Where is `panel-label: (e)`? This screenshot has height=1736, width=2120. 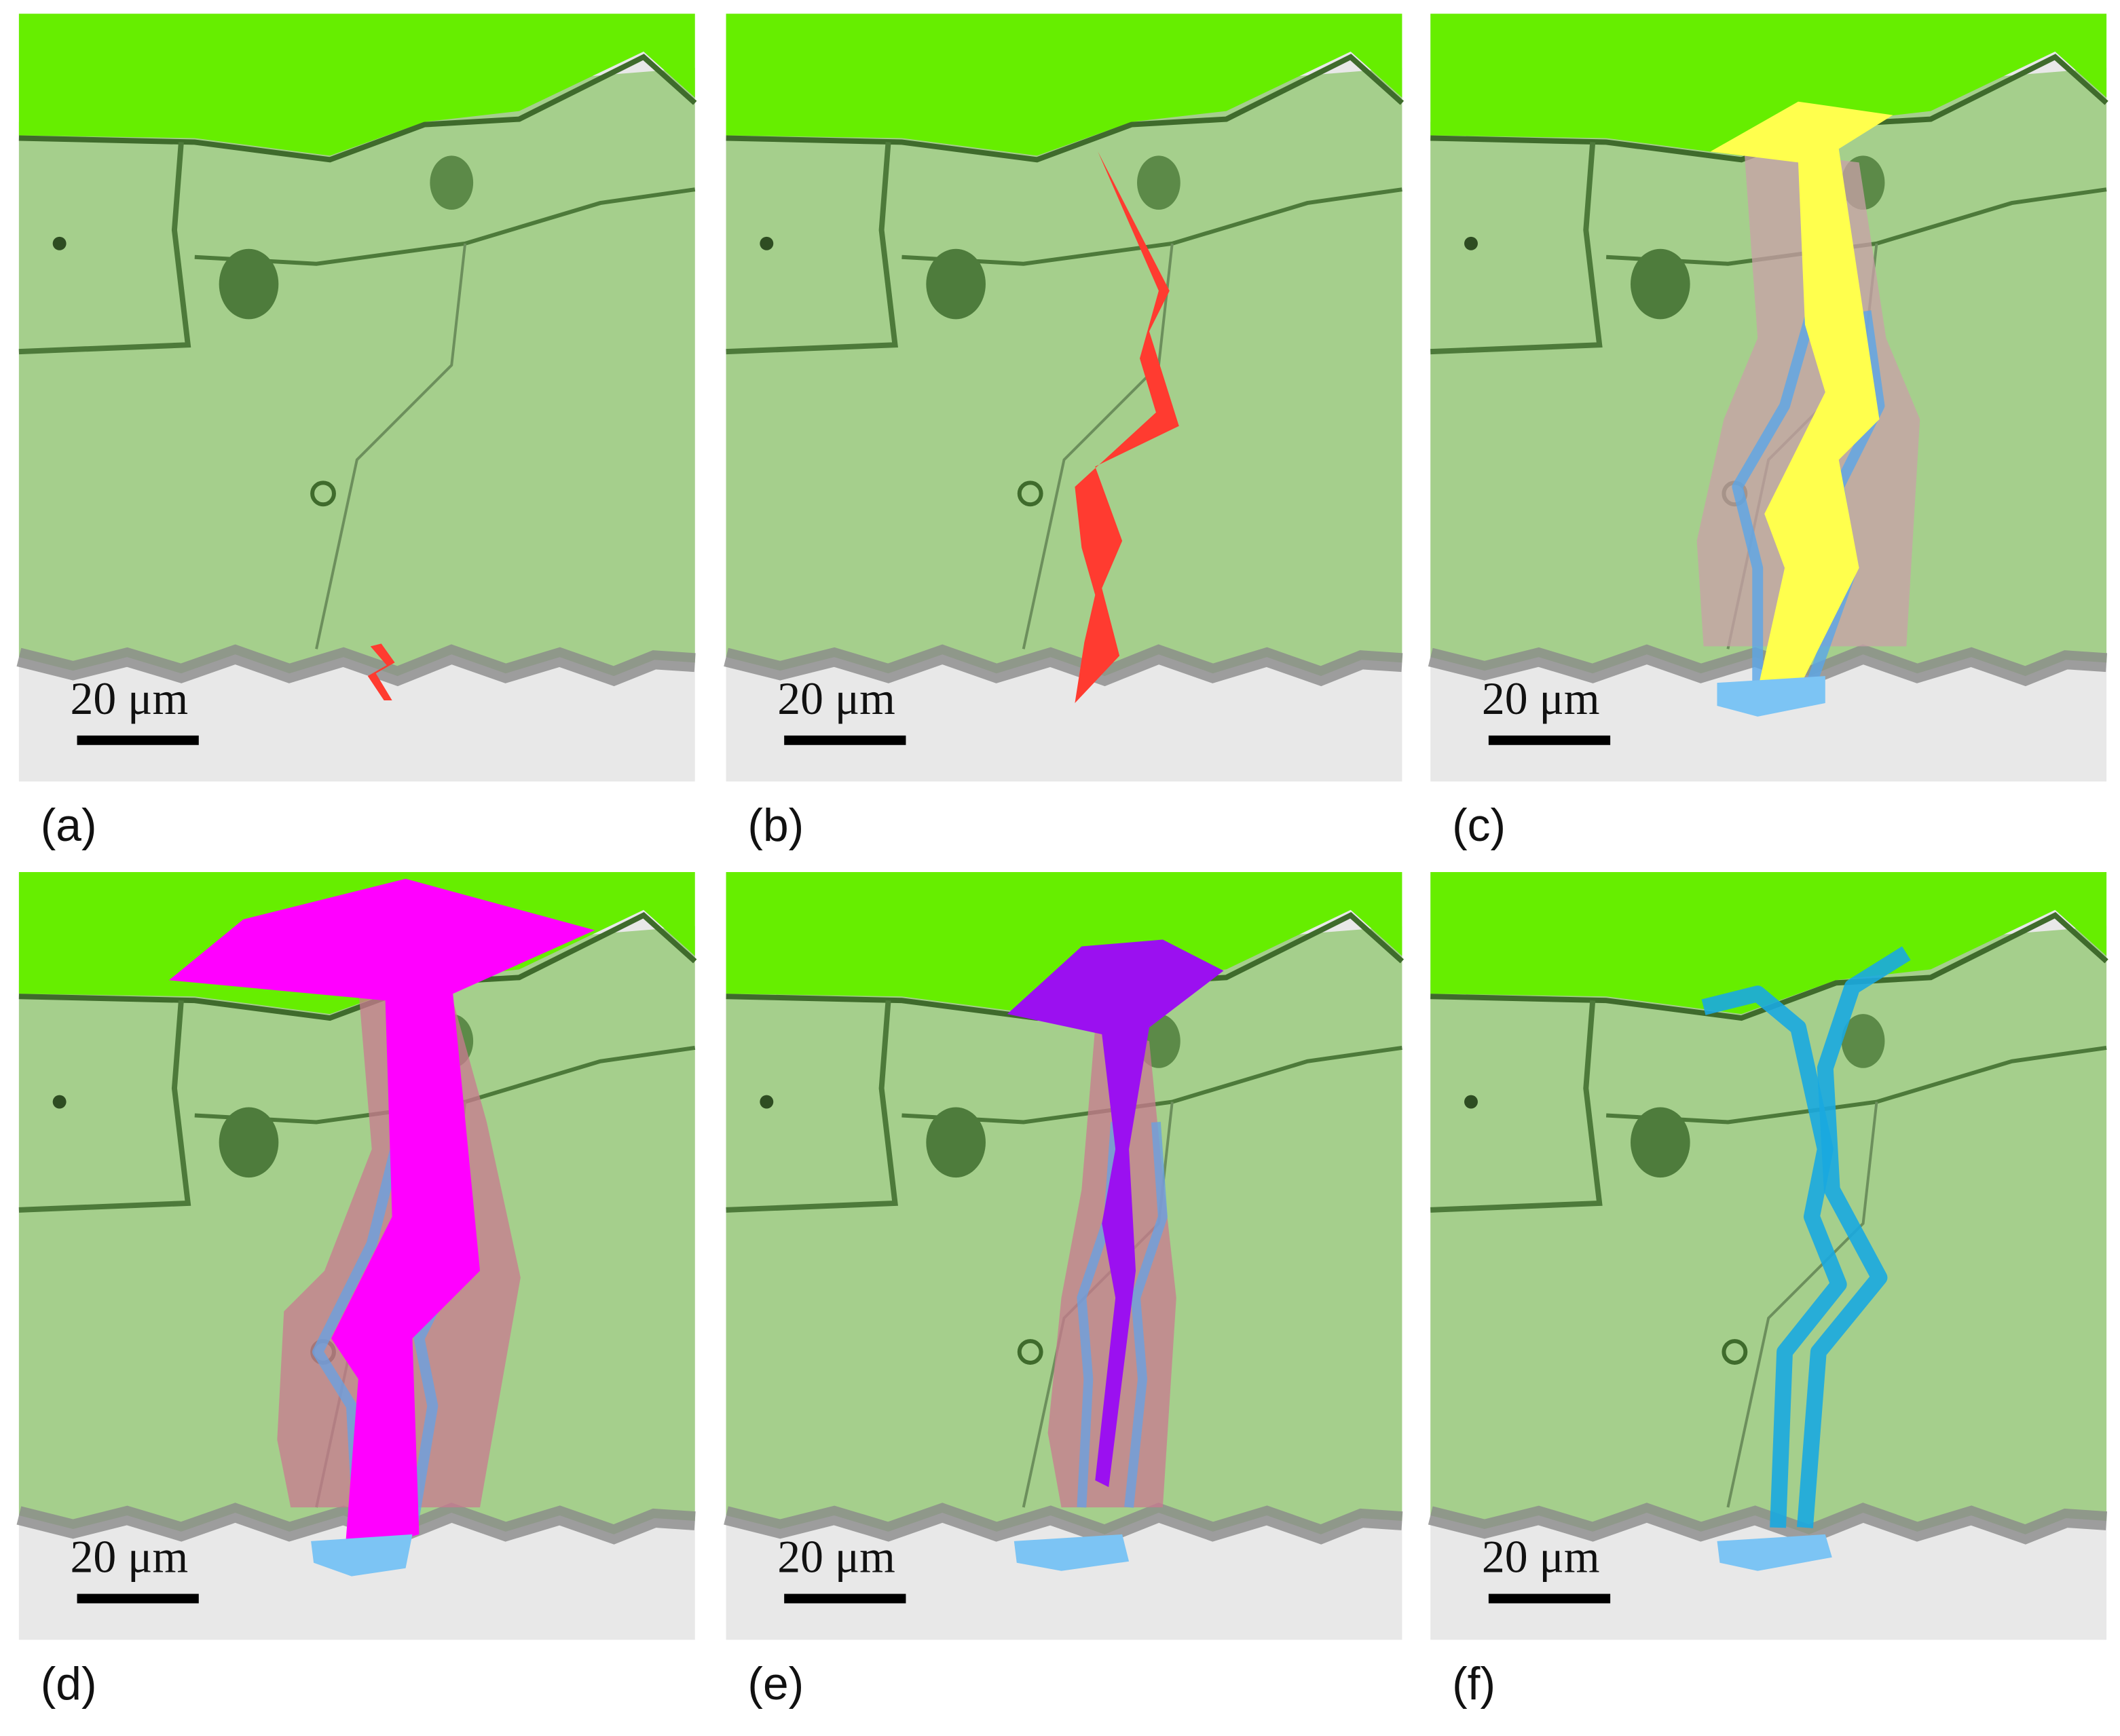 panel-label: (e) is located at coordinates (775, 1684).